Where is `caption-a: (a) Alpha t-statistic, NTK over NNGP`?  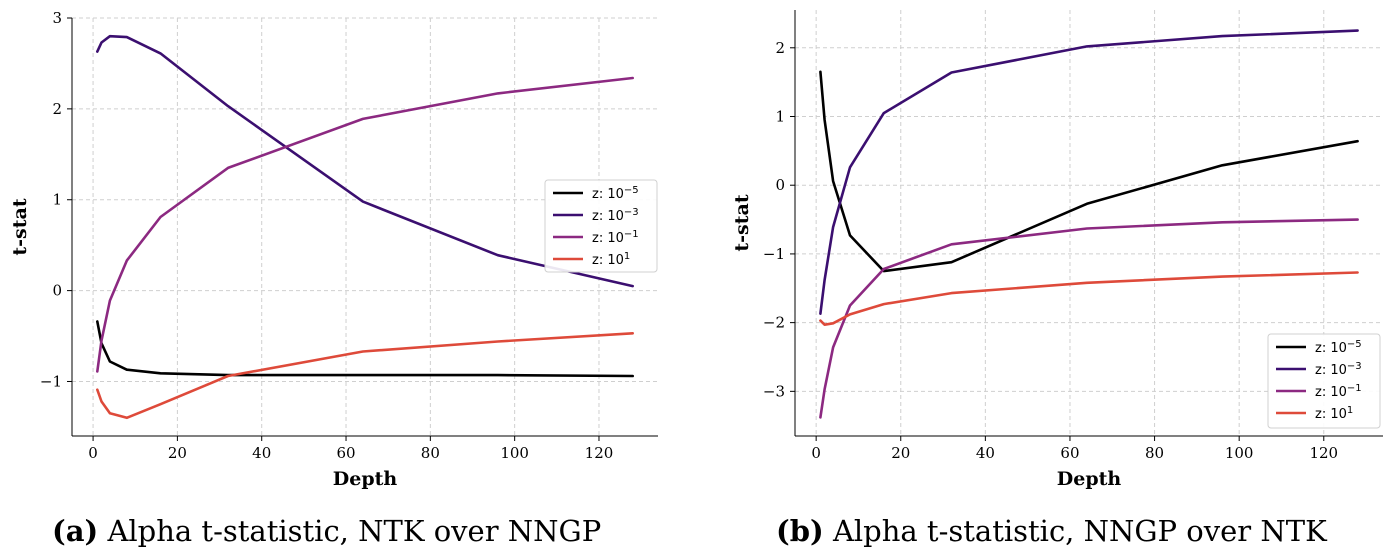 caption-a: (a) Alpha t-statistic, NTK over NNGP is located at coordinates (326, 531).